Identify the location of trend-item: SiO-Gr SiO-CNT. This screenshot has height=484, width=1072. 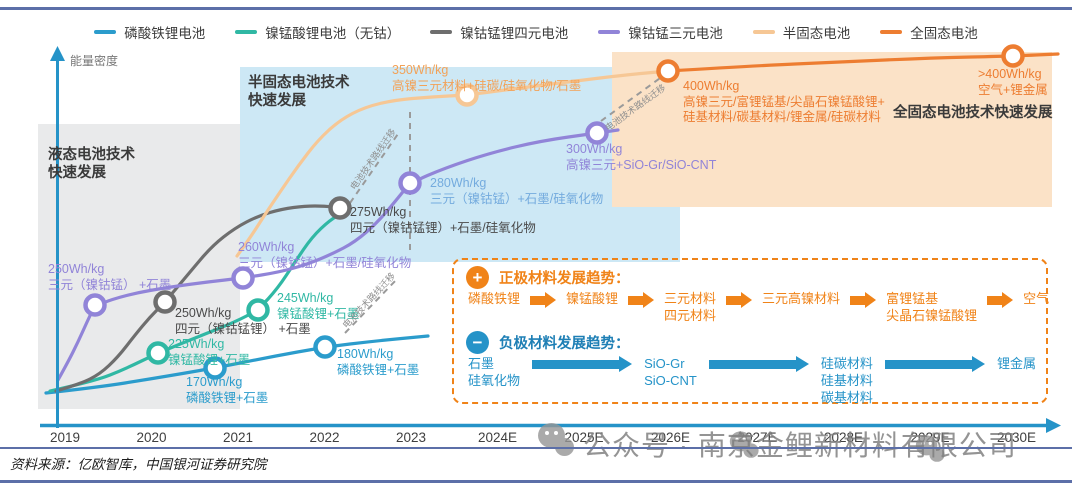
(670, 371).